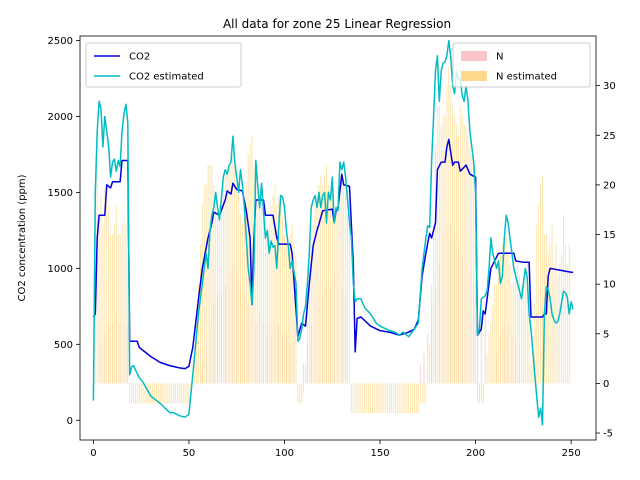 Image resolution: width=640 pixels, height=480 pixels. What do you see at coordinates (22, 237) in the screenshot?
I see `y-axis-label: CO2 concentration (ppm)` at bounding box center [22, 237].